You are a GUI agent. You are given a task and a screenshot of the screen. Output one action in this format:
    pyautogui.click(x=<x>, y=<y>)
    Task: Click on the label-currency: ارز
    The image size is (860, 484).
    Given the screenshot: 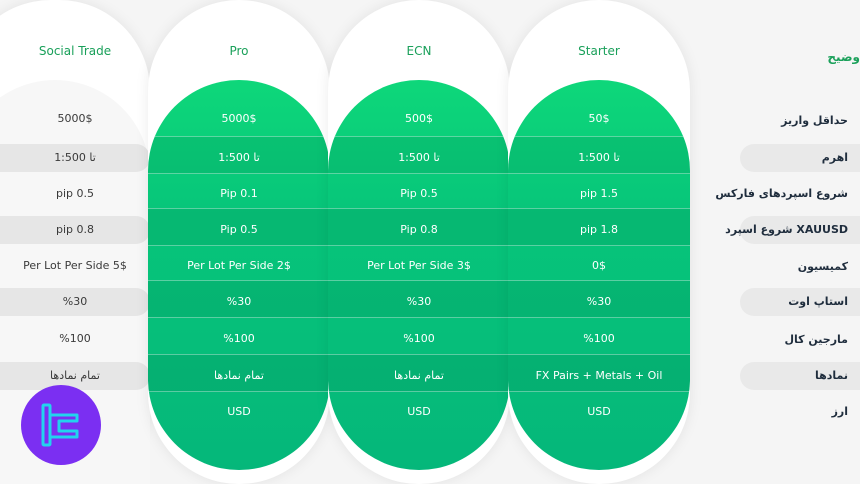 What is the action you would take?
    pyautogui.click(x=839, y=411)
    